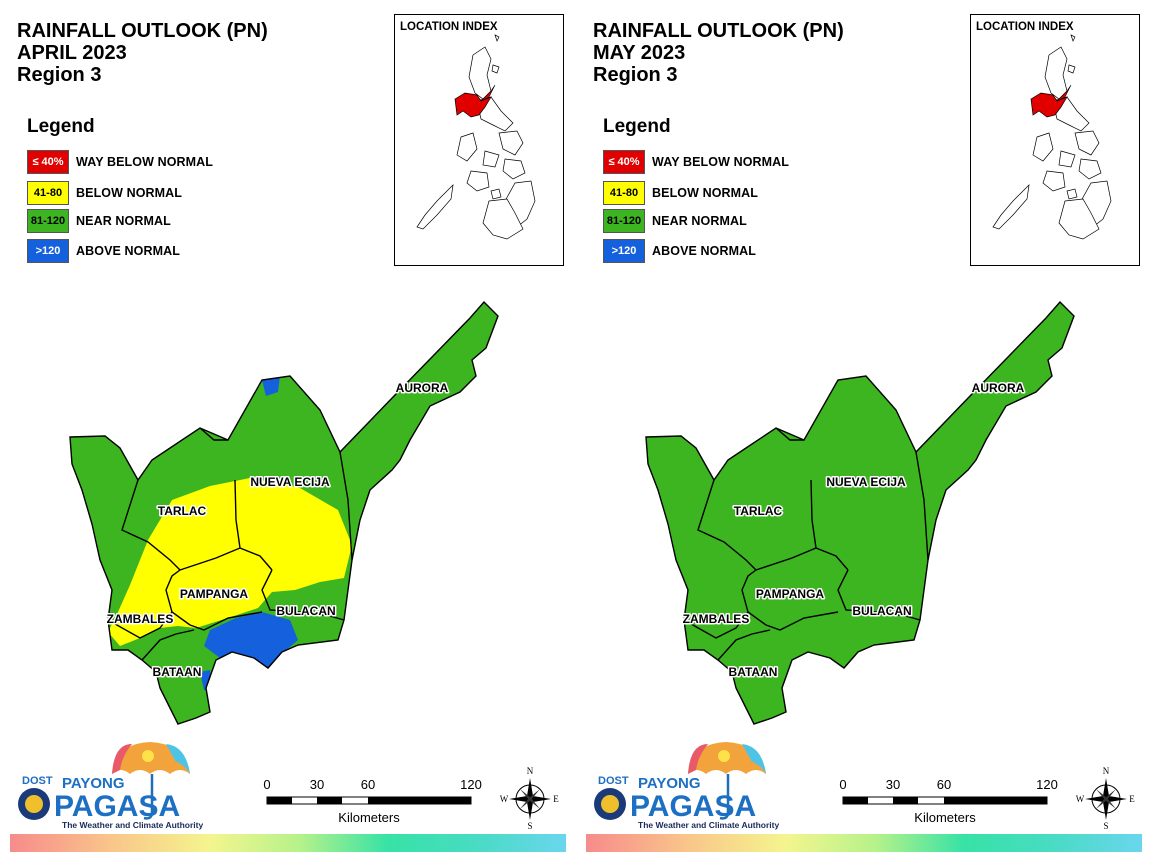 The height and width of the screenshot is (864, 1152). I want to click on below-normal-area, so click(230, 562).